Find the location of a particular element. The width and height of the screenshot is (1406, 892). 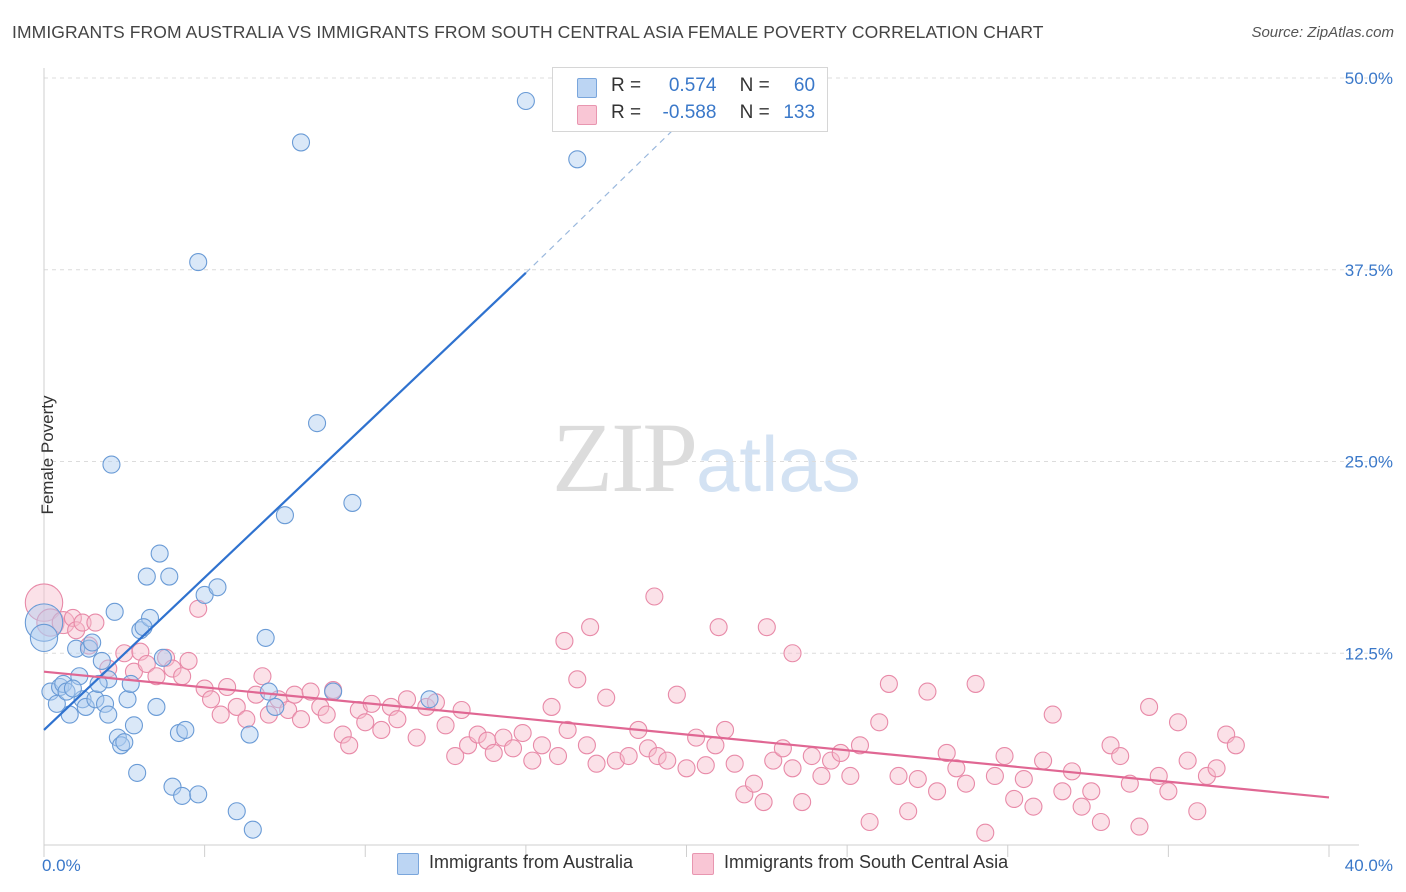

source-label: Source: ZipAtlas.com is located at coordinates (1322, 32).